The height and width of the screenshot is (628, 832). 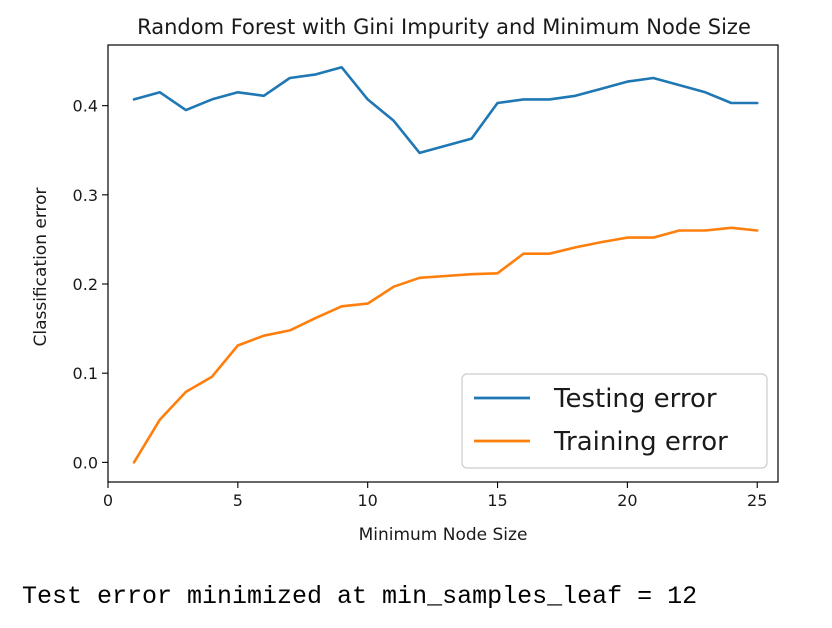 I want to click on legend-frame, so click(x=614, y=421).